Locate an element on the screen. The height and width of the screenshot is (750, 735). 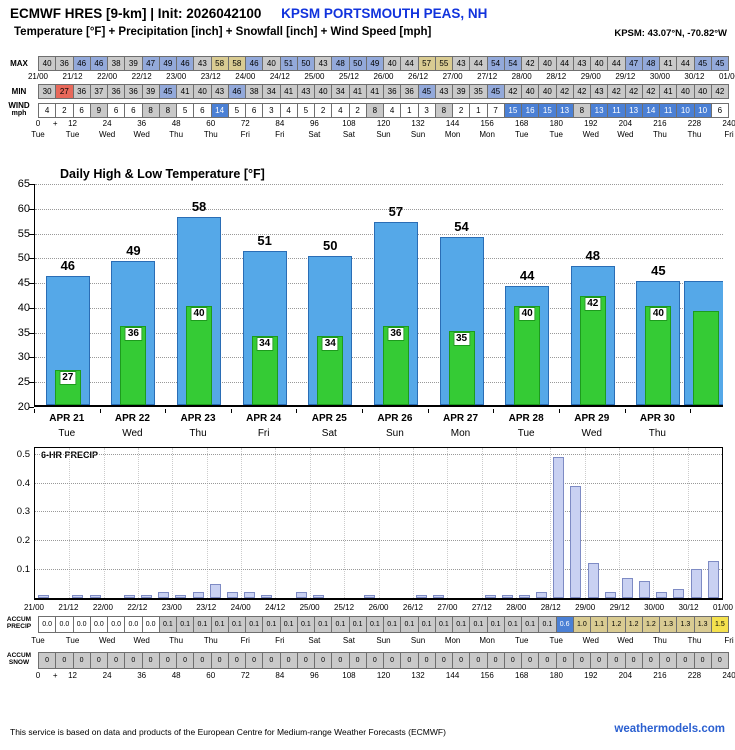
dow-label: Tue is located at coordinates (526, 433).